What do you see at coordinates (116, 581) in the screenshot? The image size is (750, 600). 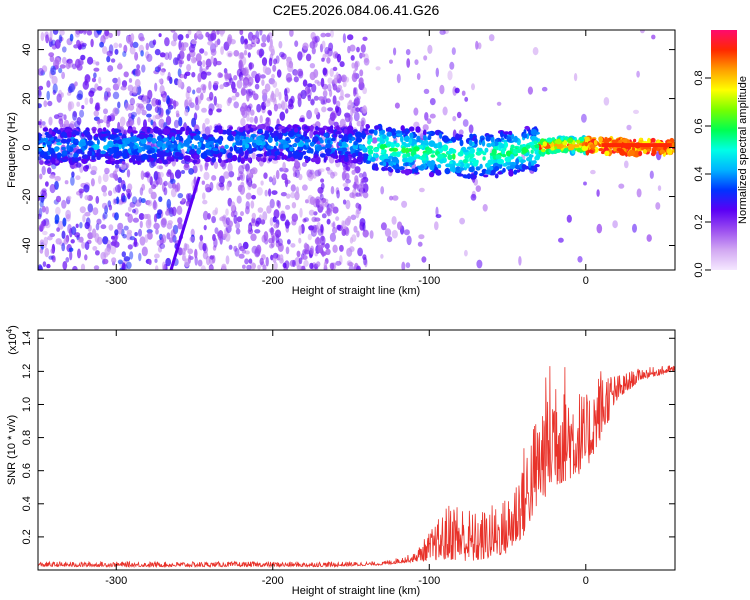 I see `x-tick-label: -300` at bounding box center [116, 581].